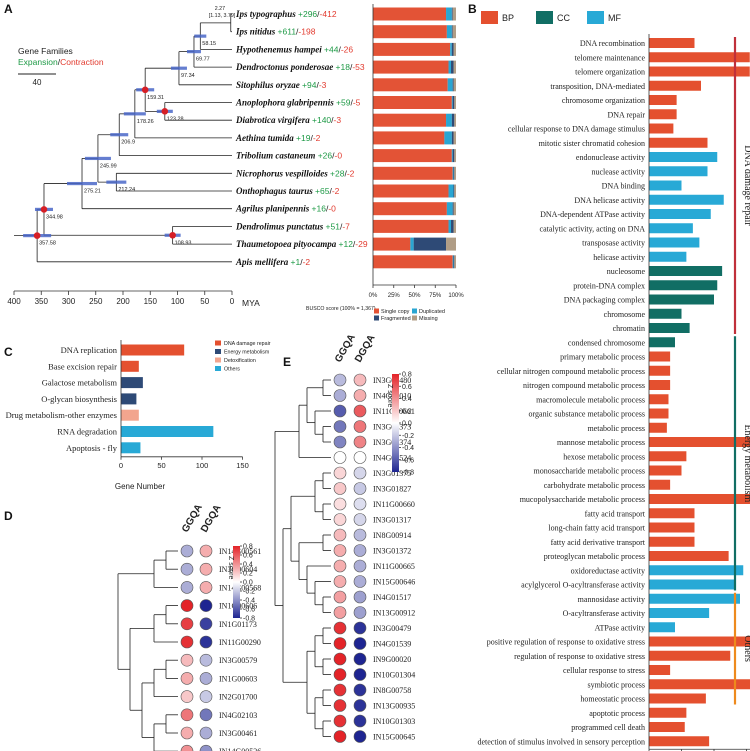  I want to click on kegg-bar-label: Galactose metabolism, so click(80, 383).